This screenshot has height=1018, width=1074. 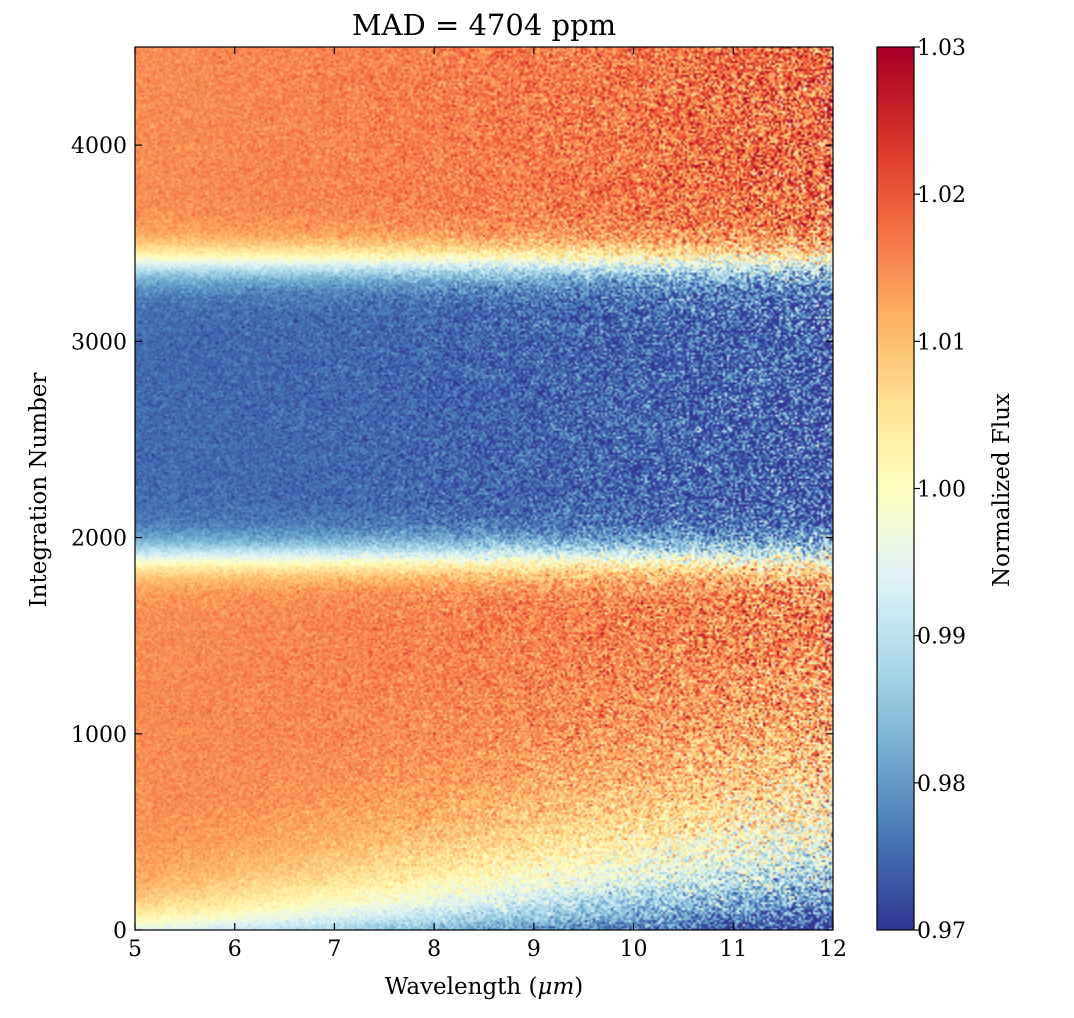 I want to click on colorbar-gradient, so click(x=895, y=488).